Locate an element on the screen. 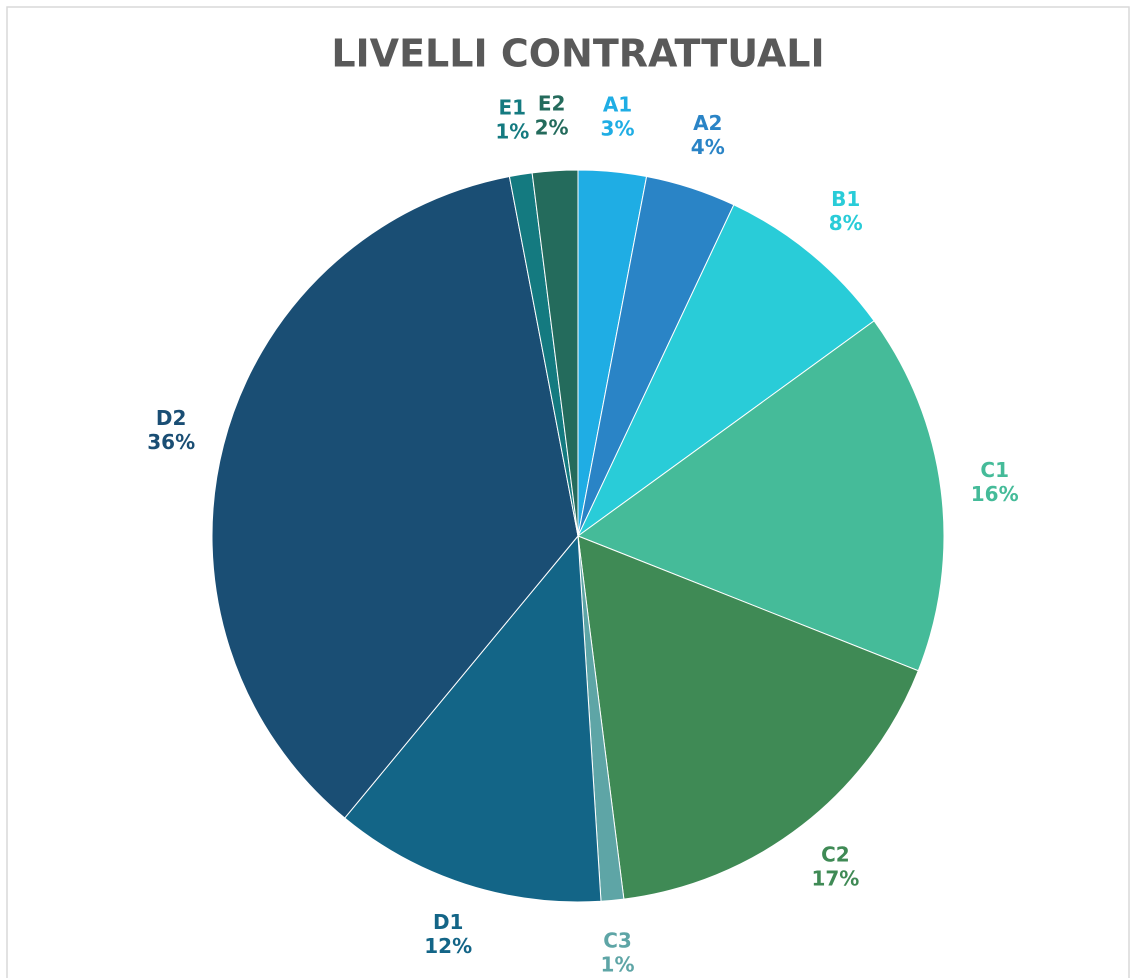  slice-label: B1 is located at coordinates (845, 199).